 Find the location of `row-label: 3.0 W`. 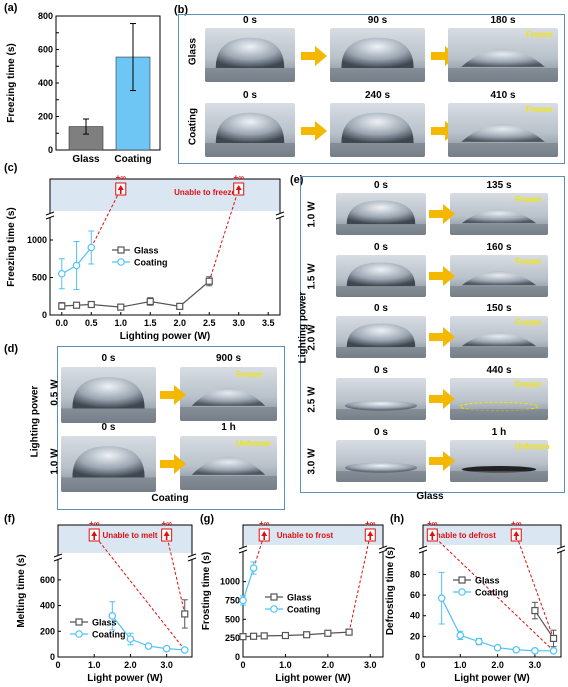

row-label: 3.0 W is located at coordinates (312, 461).